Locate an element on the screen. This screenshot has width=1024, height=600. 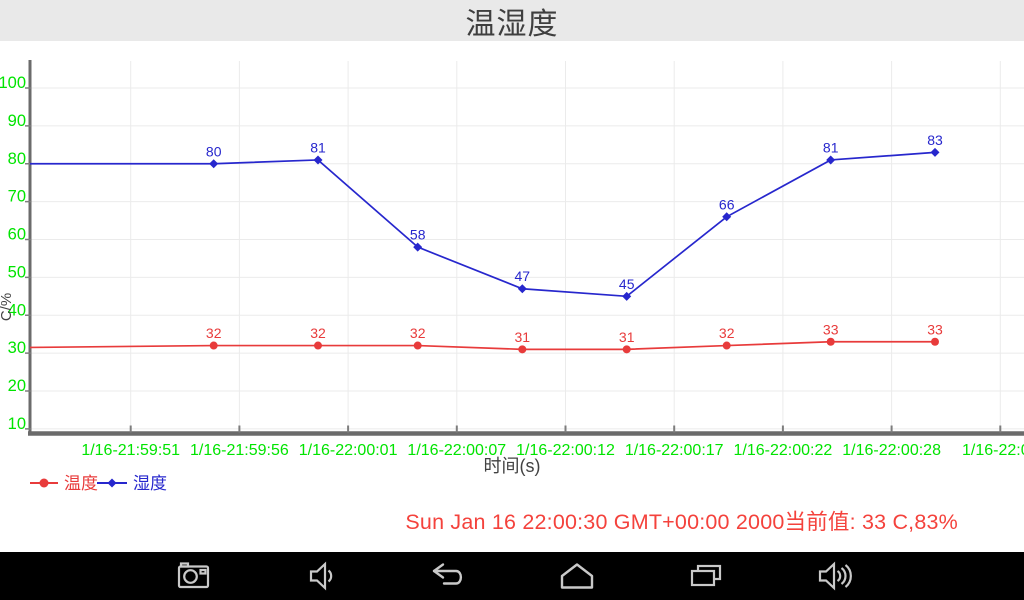
data-point-label: 66 is located at coordinates (727, 204).